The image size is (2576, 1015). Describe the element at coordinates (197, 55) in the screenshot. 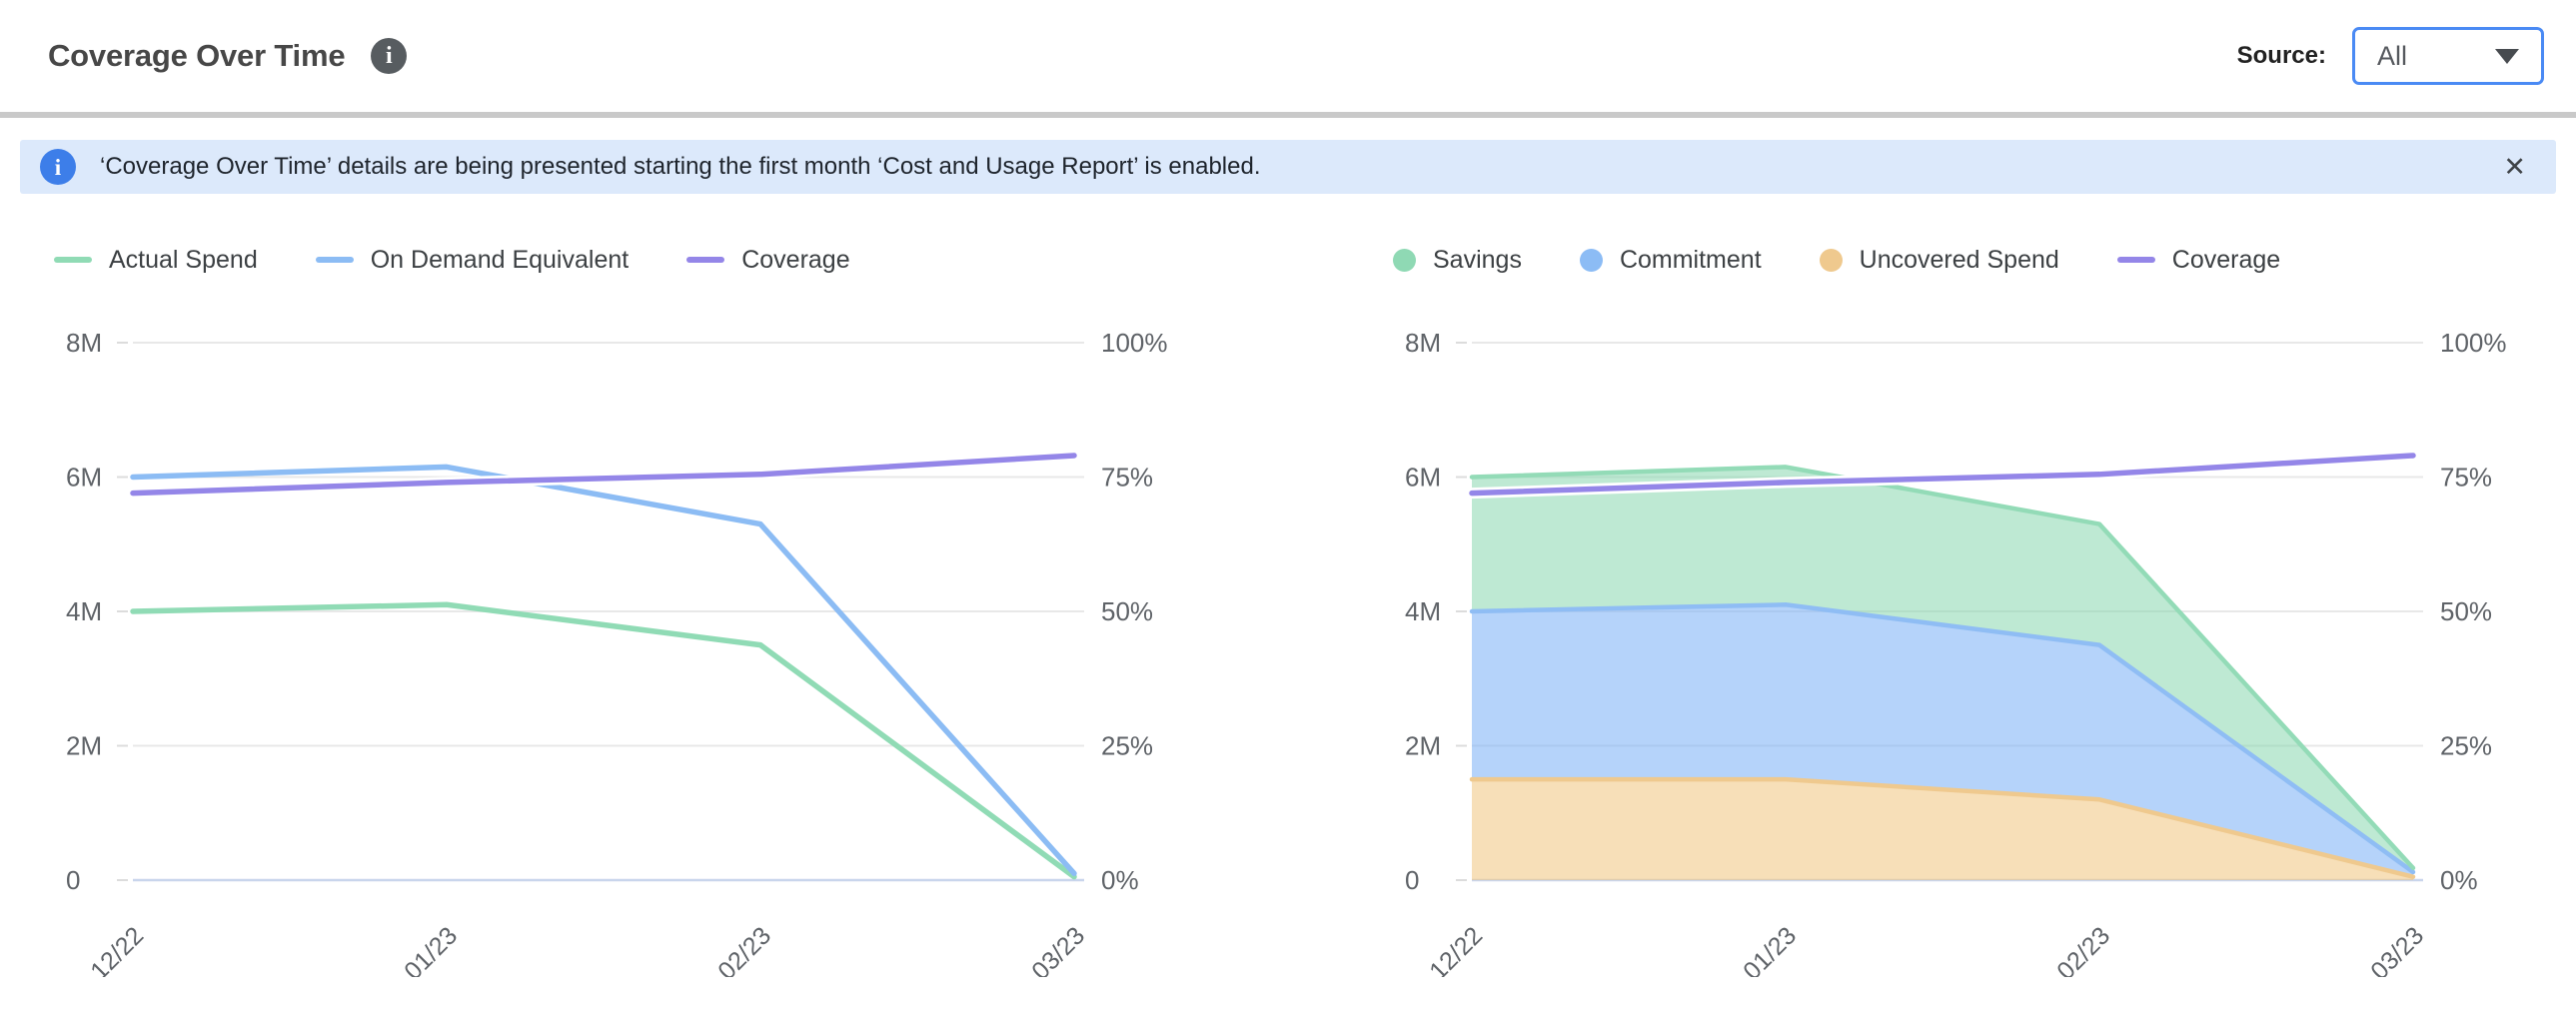

I see `page-title: Coverage Over Time` at that location.